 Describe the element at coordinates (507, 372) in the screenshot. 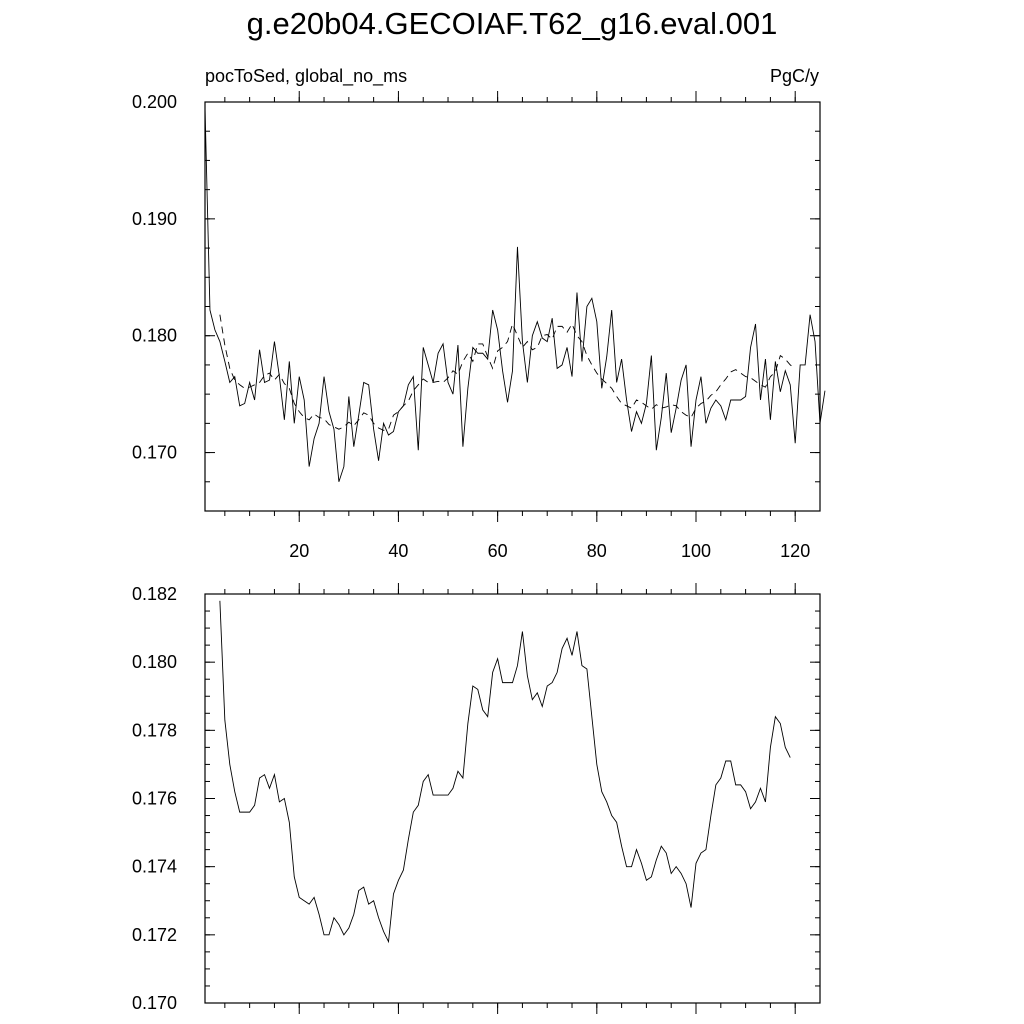

I see `dashed-series-line` at that location.